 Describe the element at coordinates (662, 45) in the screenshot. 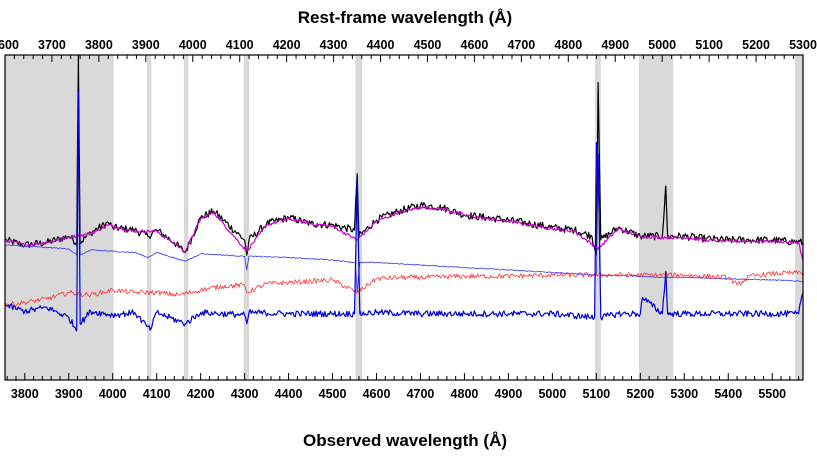

I see `top-axis-tick-label: 5000` at that location.